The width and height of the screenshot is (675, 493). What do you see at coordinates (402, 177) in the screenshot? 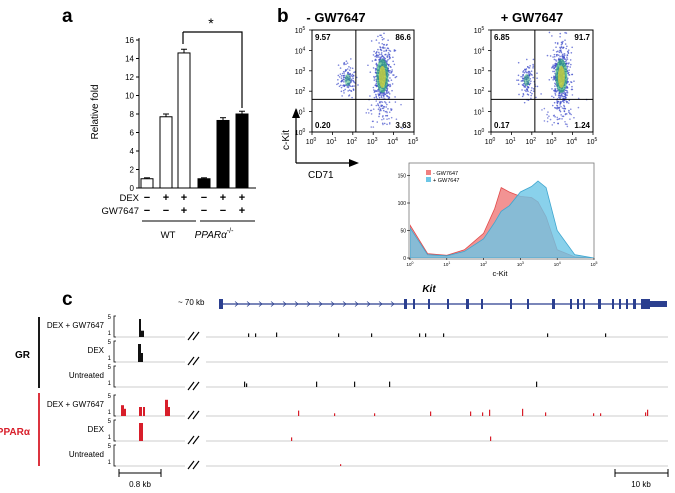
I see `hist-y-tick-label: 150` at bounding box center [402, 177].